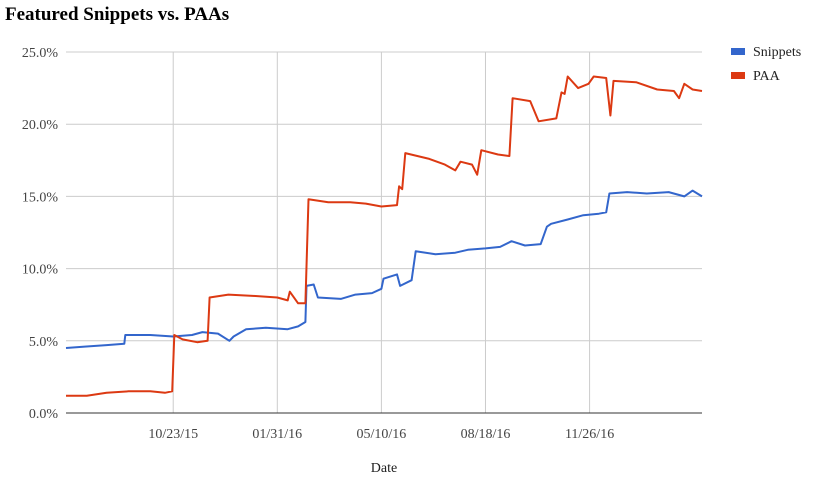  Describe the element at coordinates (44, 414) in the screenshot. I see `y-tick-label: 0.0%` at that location.